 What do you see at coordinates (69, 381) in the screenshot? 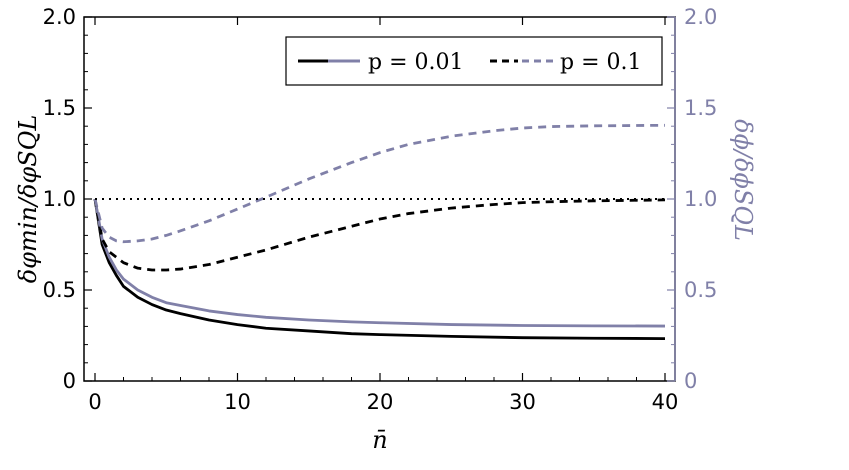
I see `y-tick-label-left: 0` at bounding box center [69, 381].